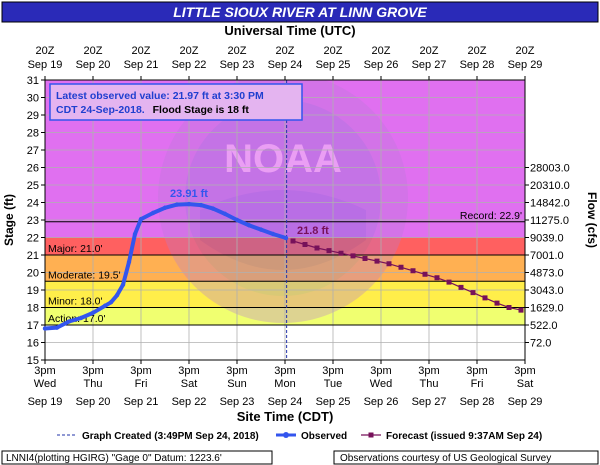 This screenshot has height=465, width=600. I want to click on y-tick-label-4: 19, so click(33, 291).